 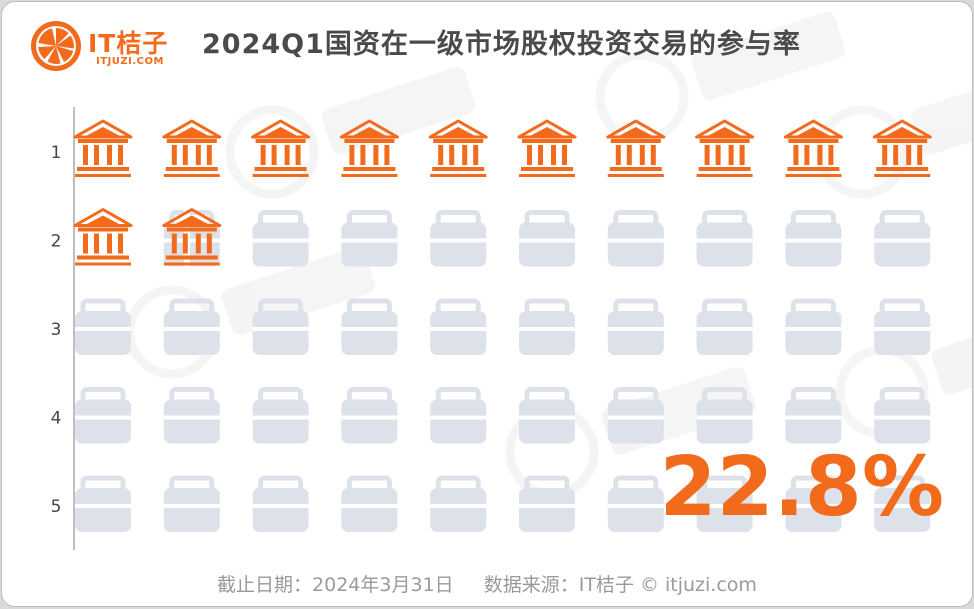 I want to click on brand-name: IT桔子, so click(x=128, y=43).